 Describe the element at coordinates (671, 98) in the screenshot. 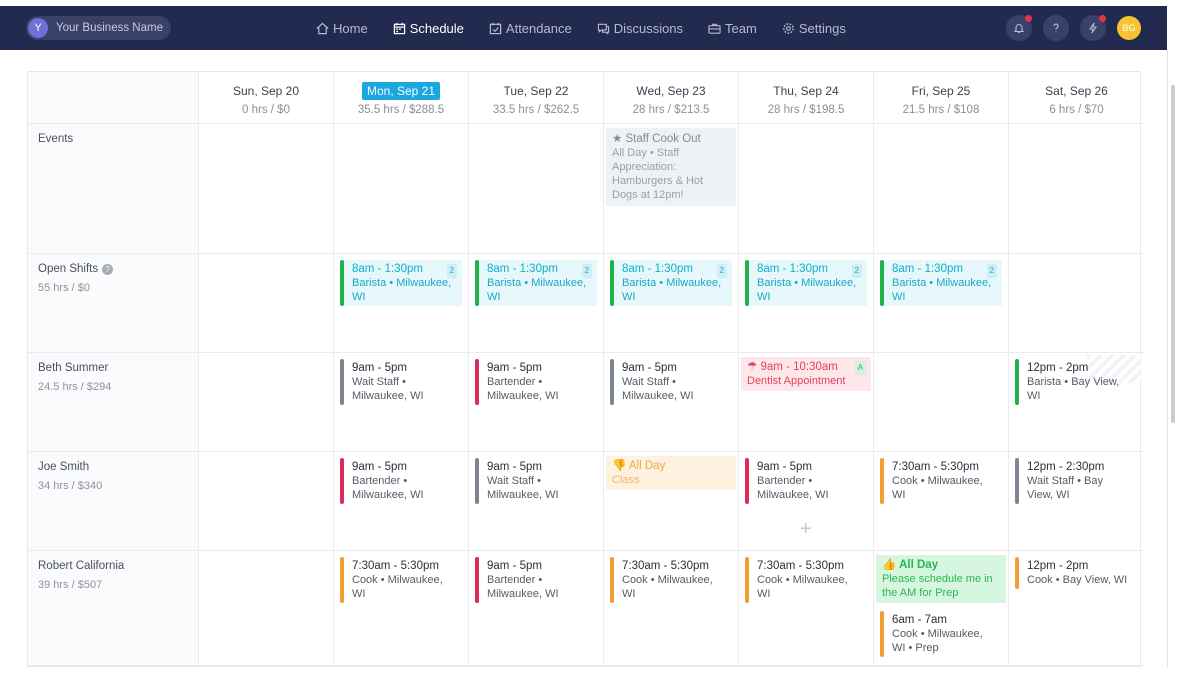

I see `day-header: Wed, Sep 23 28 hrs / $213.5` at that location.